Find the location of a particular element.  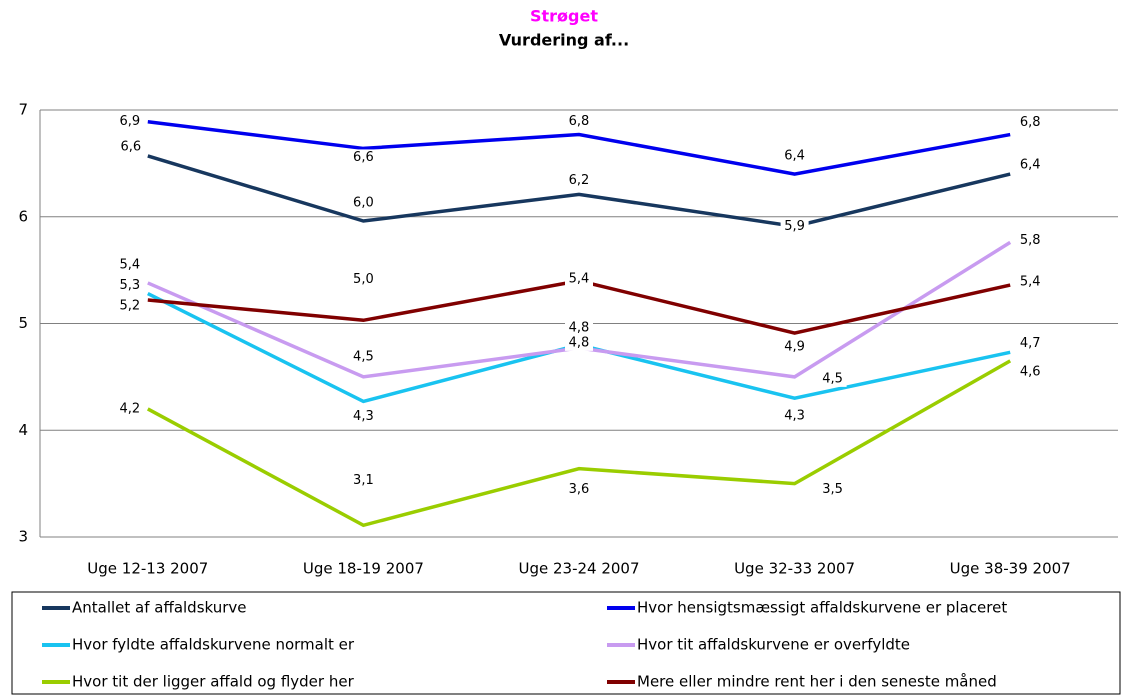

legend-label: Antallet af affaldskurve is located at coordinates (159, 608).